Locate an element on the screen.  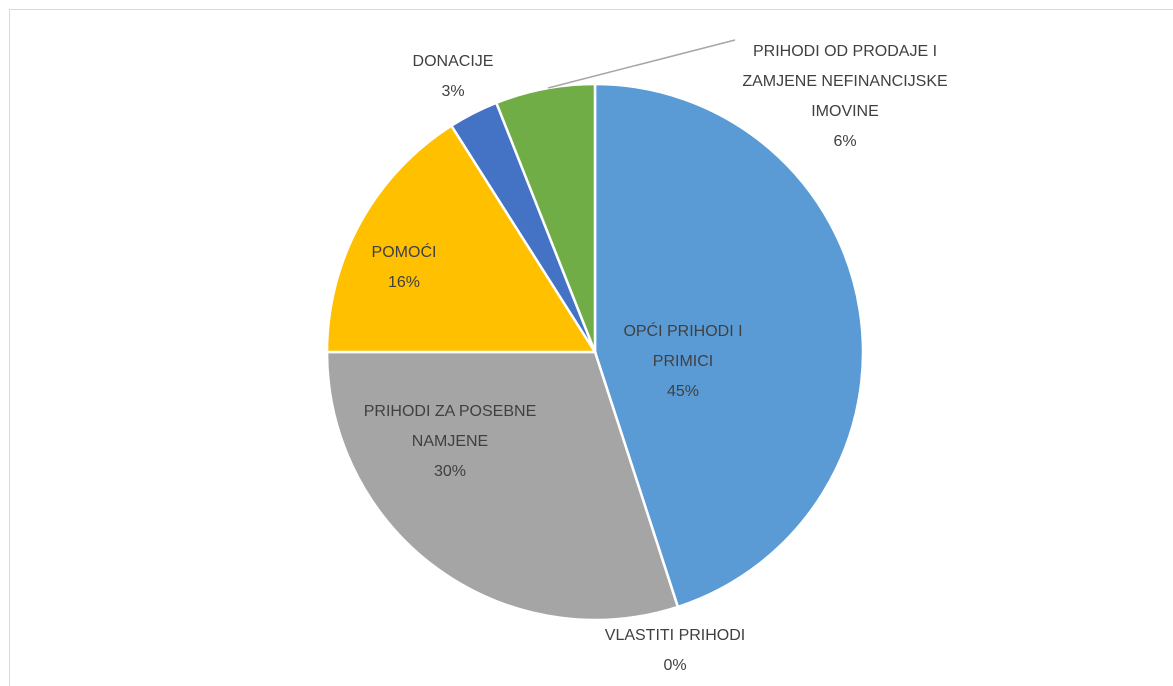
data-label: PRIHODI ZA POSEBNE NAMJENE 30% is located at coordinates (450, 442).